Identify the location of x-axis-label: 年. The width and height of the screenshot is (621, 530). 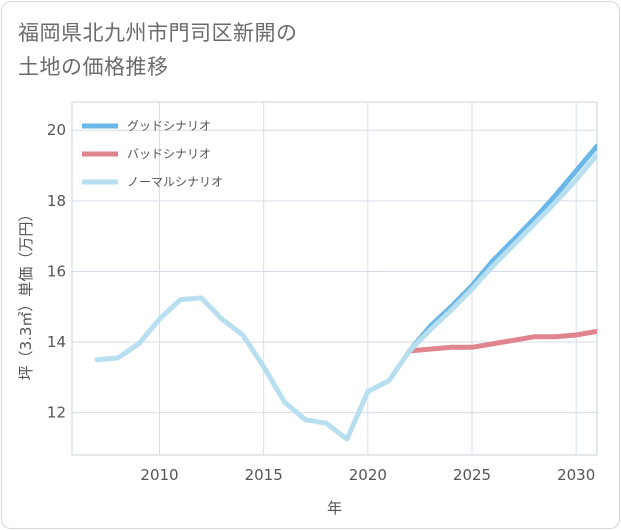
(334, 508).